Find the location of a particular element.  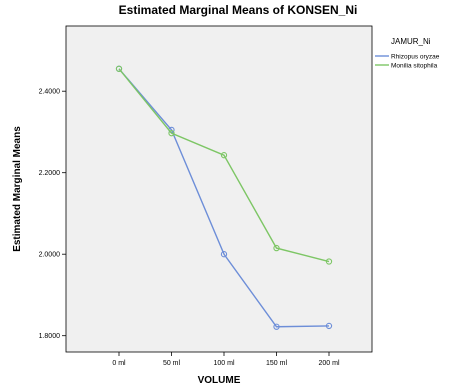

y-tick-label: 2.0000 is located at coordinates (50, 255).